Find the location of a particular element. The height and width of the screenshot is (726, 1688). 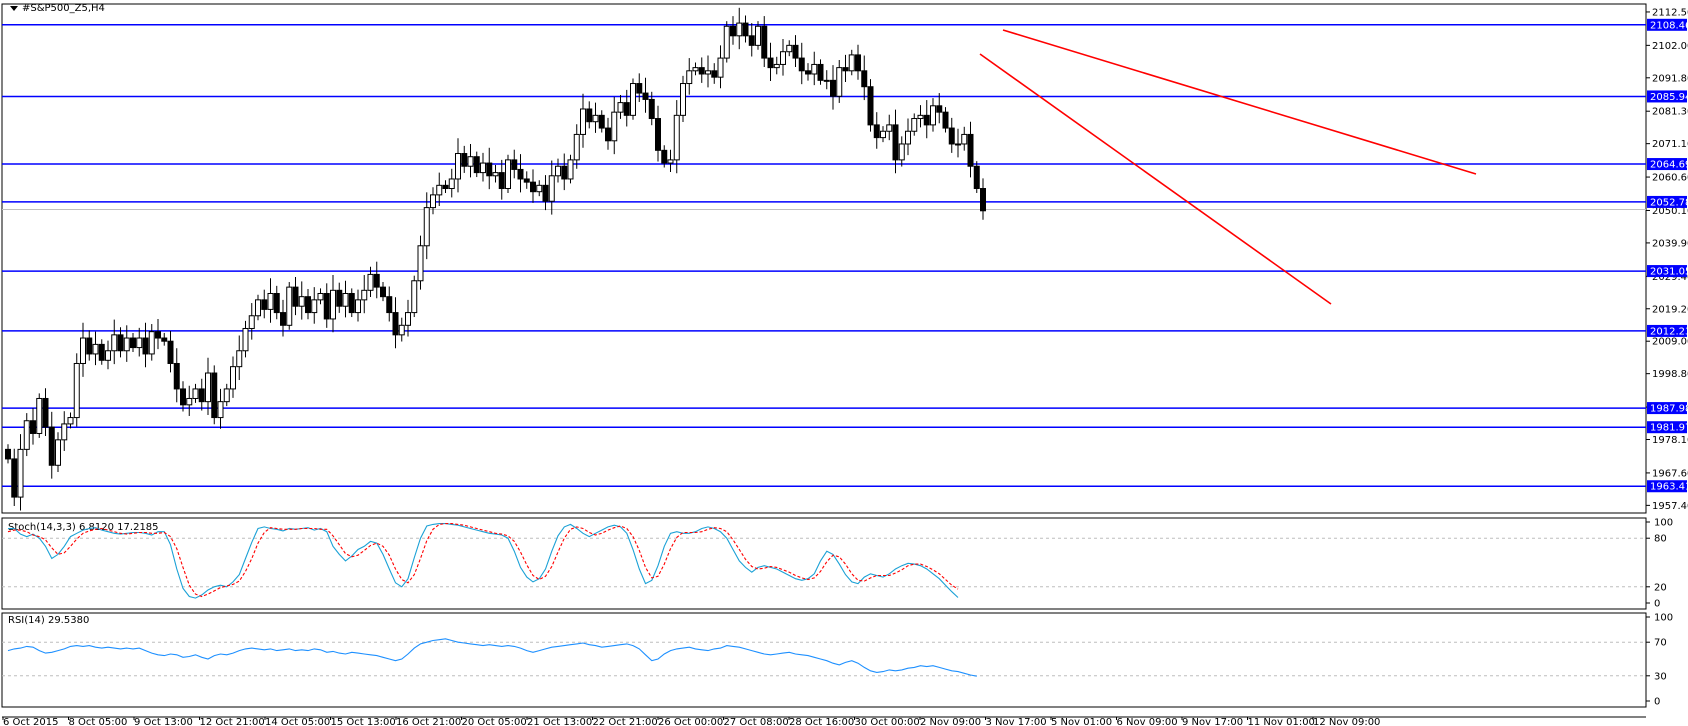

time-tick-label: 14 Oct 05:00 is located at coordinates (297, 721).